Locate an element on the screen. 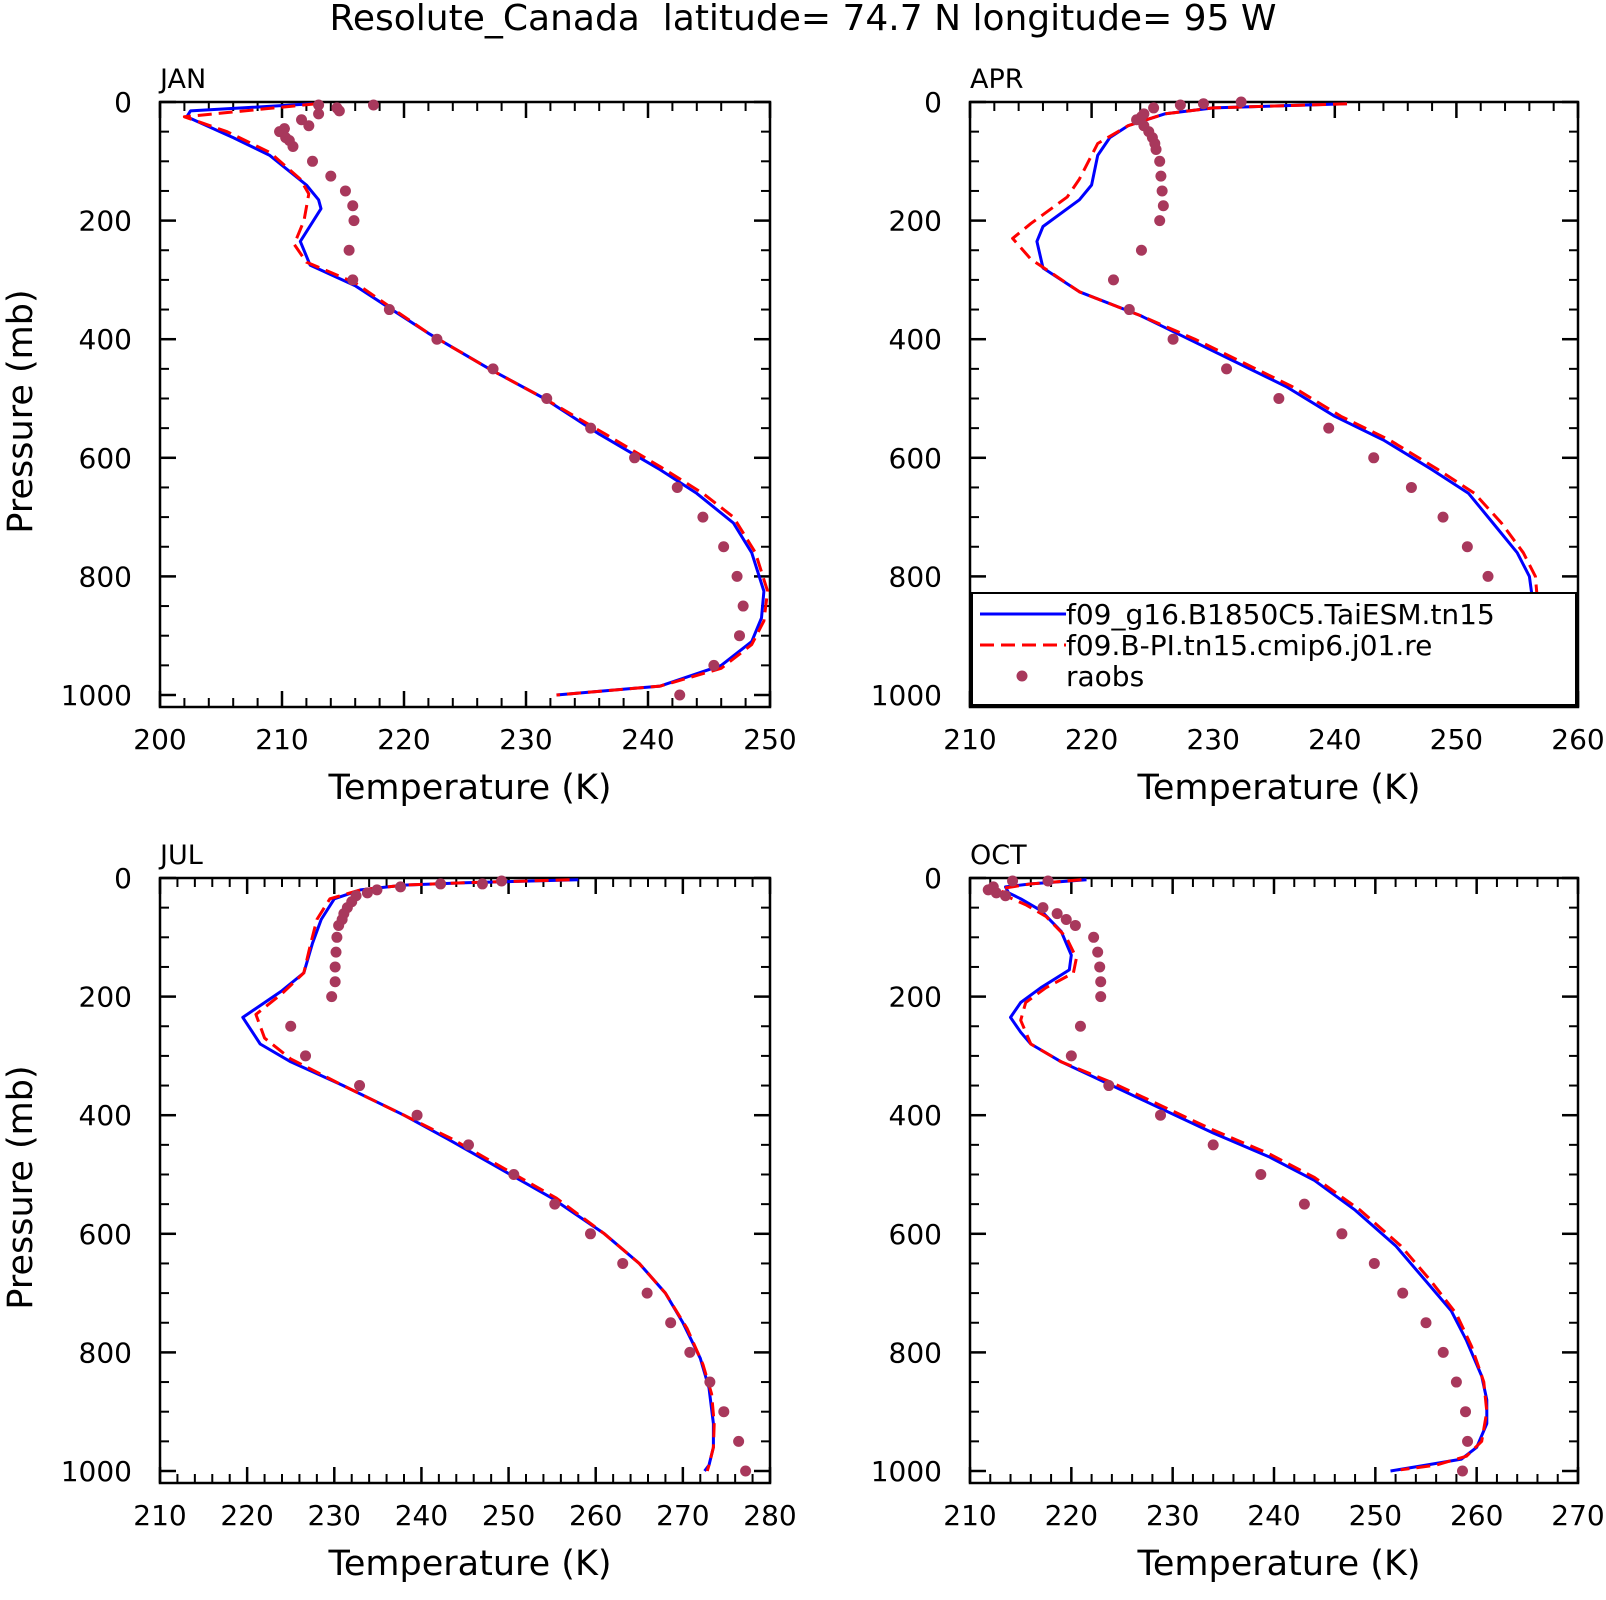 This screenshot has height=1600, width=1606. legend-box is located at coordinates (1274, 649).